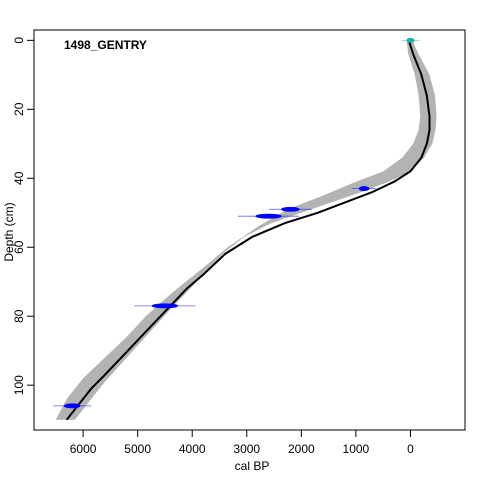 The width and height of the screenshot is (480, 480). Describe the element at coordinates (19, 109) in the screenshot. I see `y-tick-label: 20` at that location.